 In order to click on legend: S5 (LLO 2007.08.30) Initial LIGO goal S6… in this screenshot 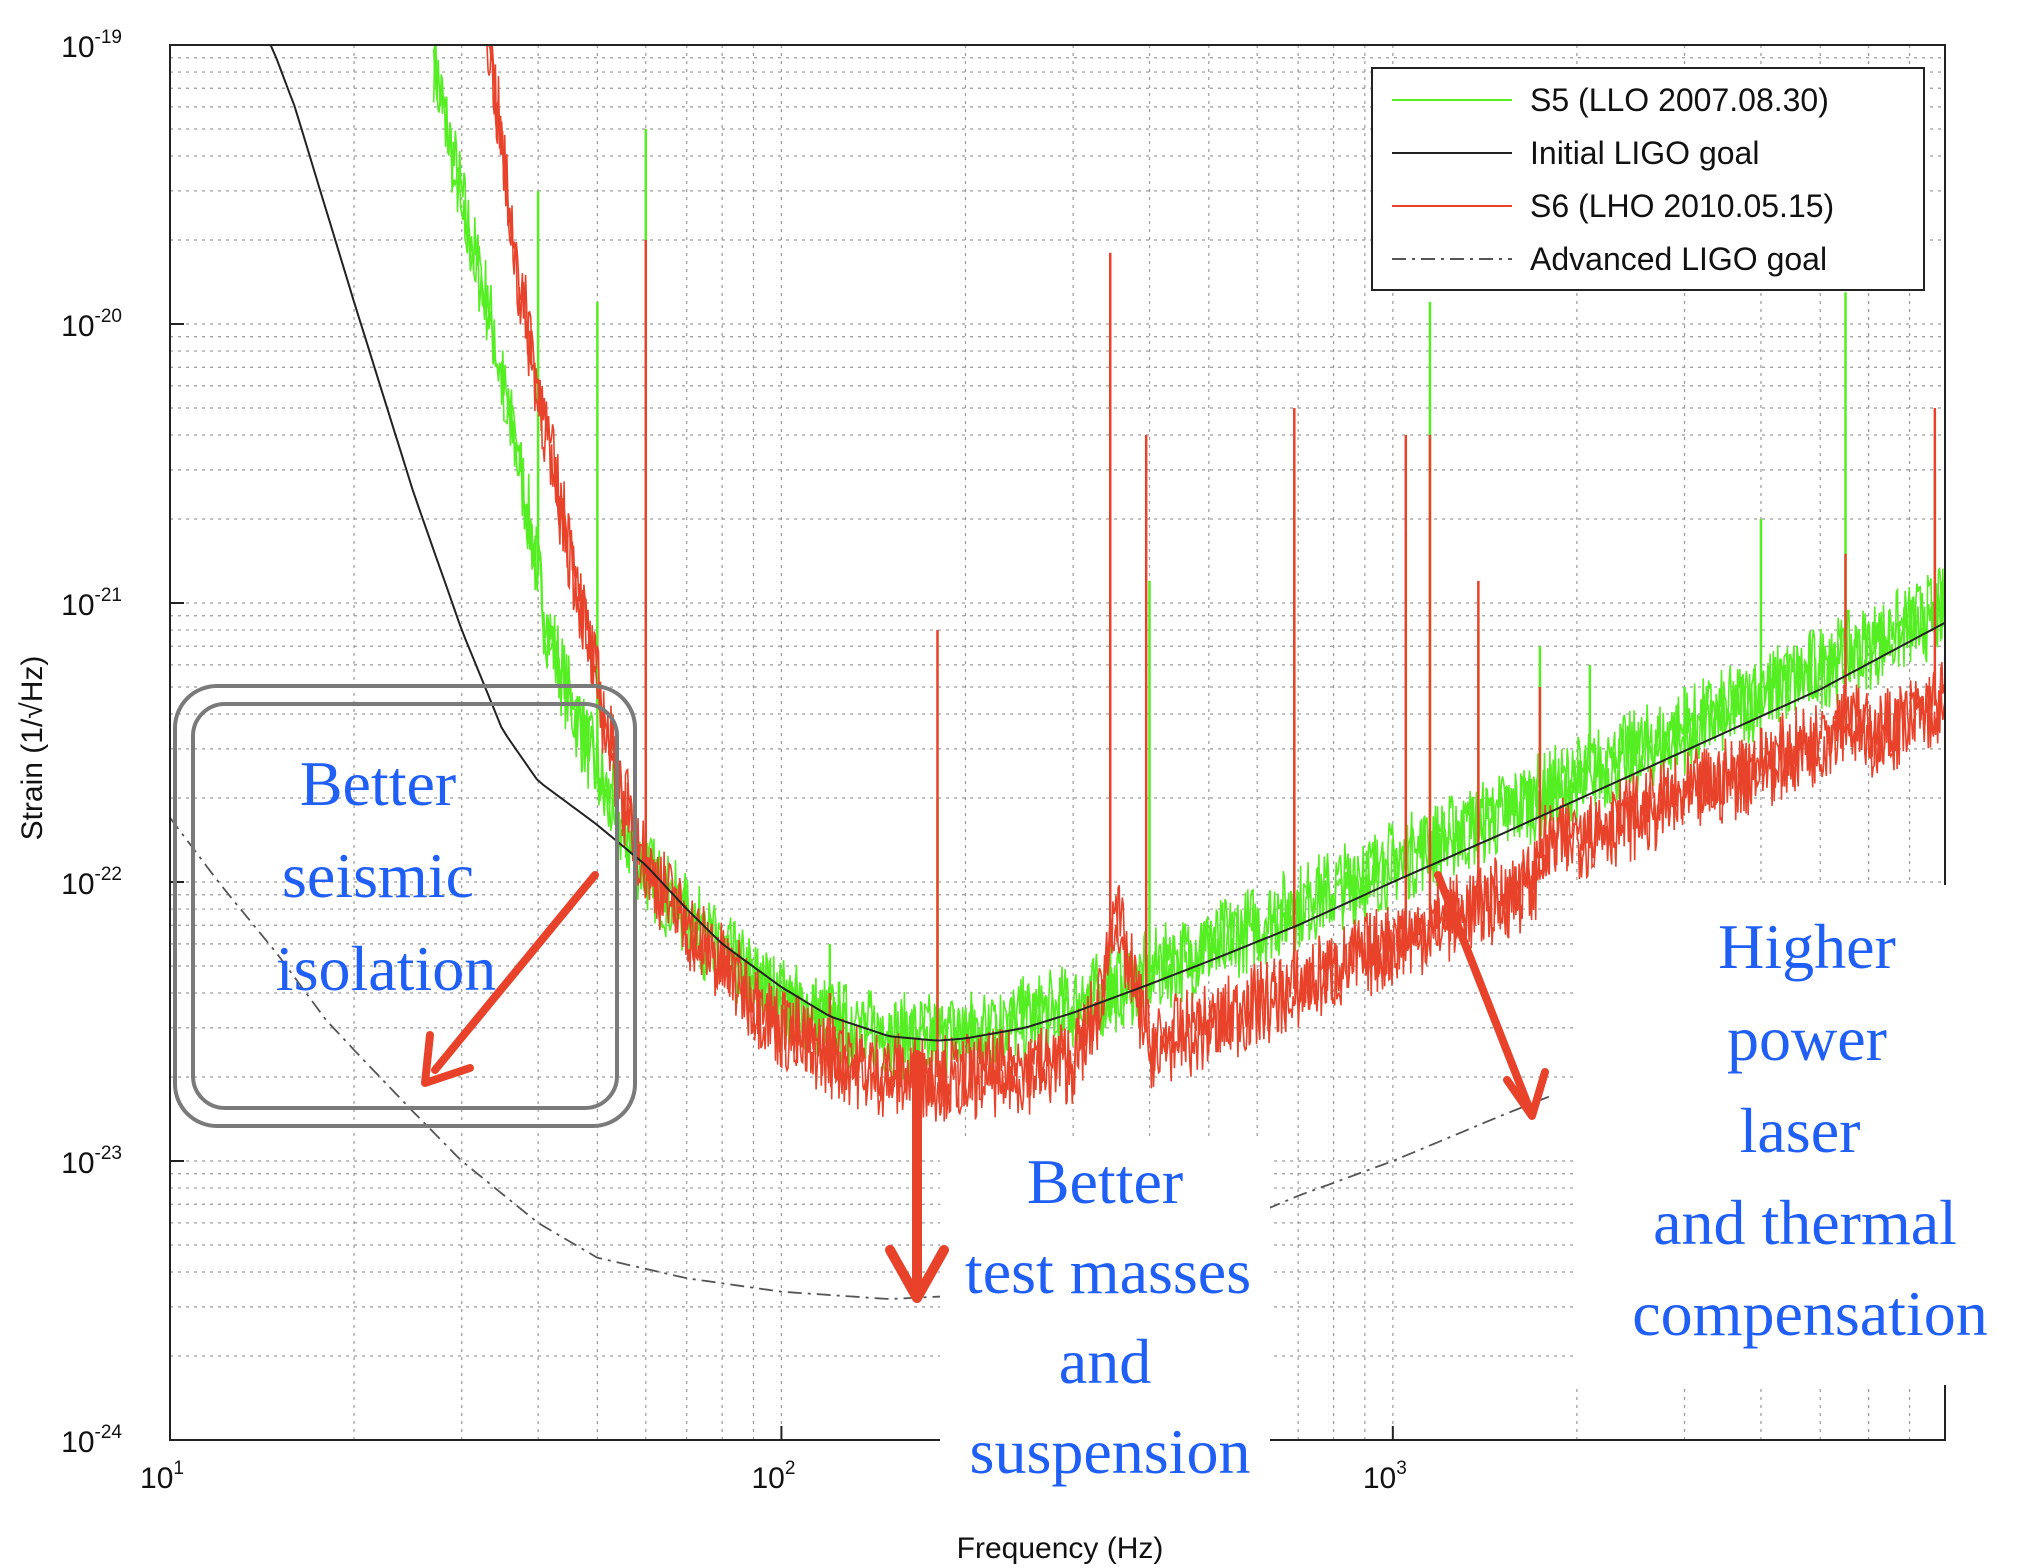, I will do `click(1648, 179)`.